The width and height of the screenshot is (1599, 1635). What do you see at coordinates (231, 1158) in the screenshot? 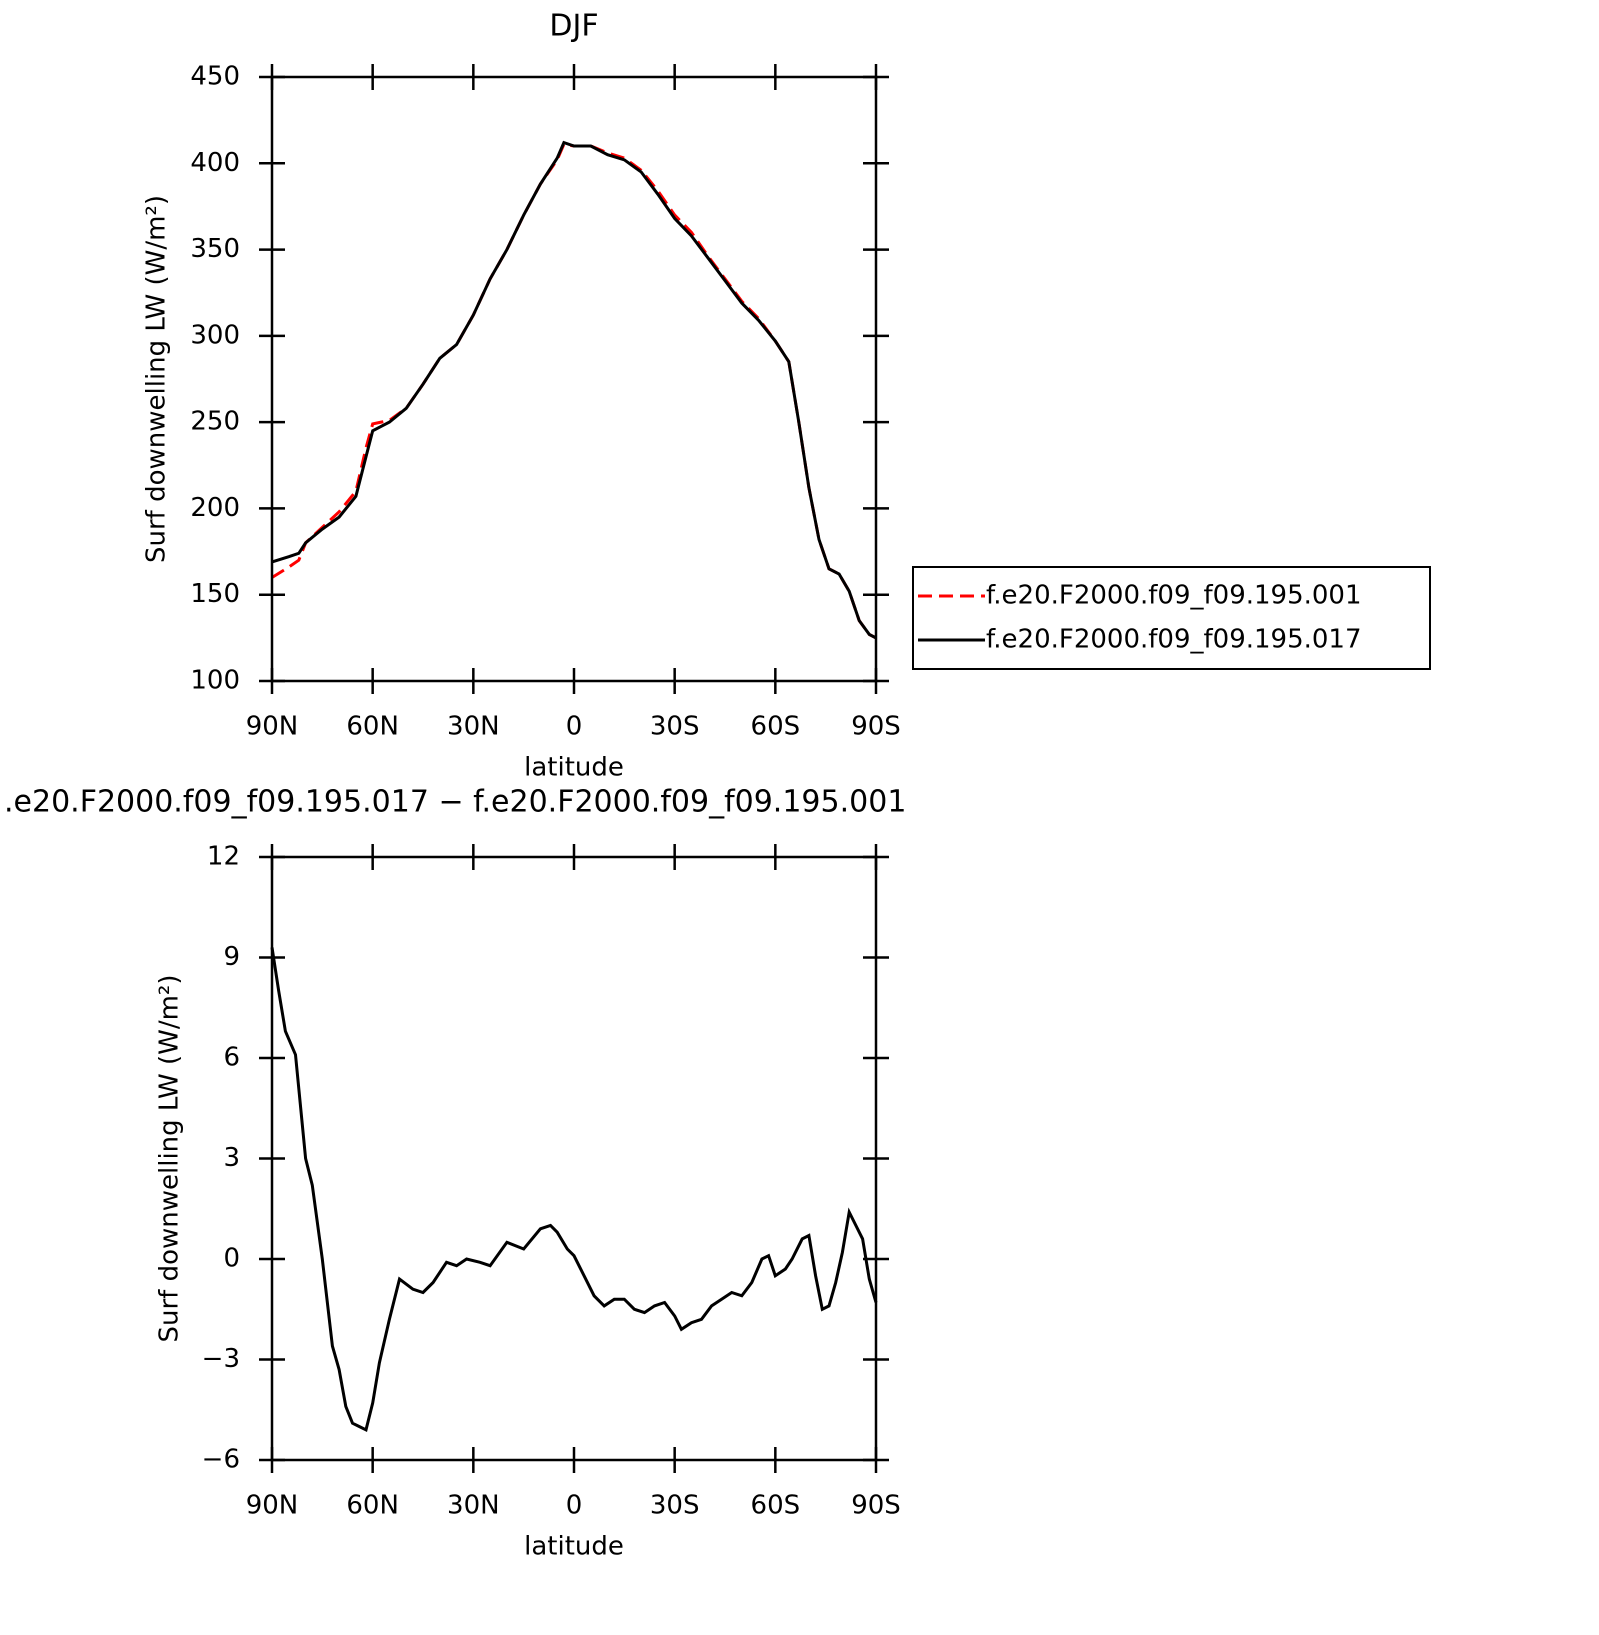
I see `y-tick-label: 3` at bounding box center [231, 1158].